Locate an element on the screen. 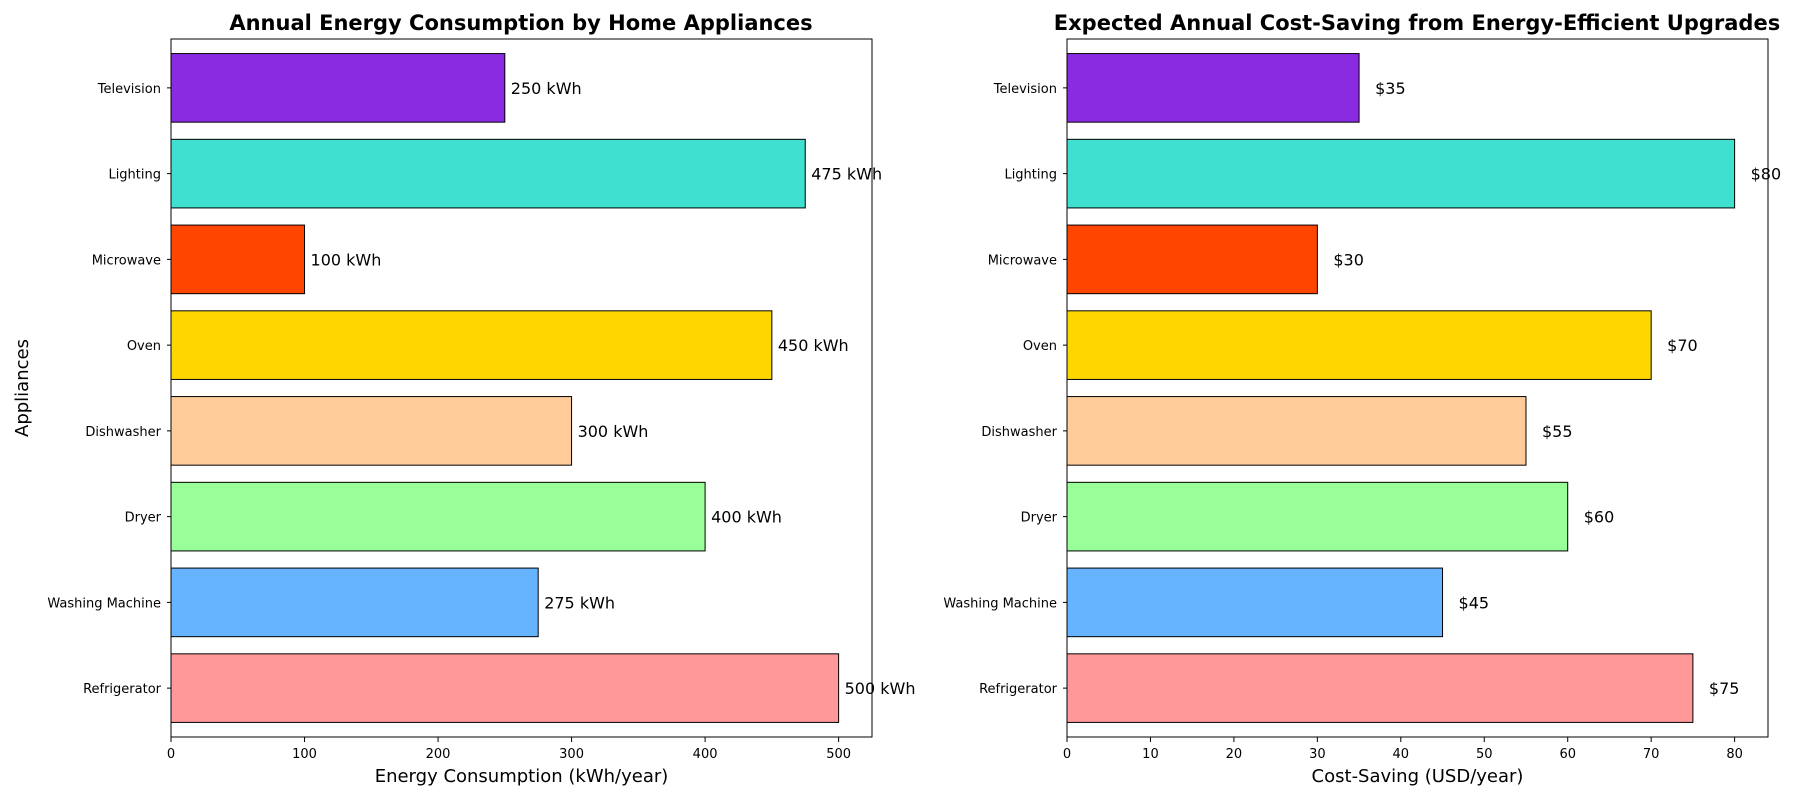  energy-bar-dishwasher is located at coordinates (371, 431).